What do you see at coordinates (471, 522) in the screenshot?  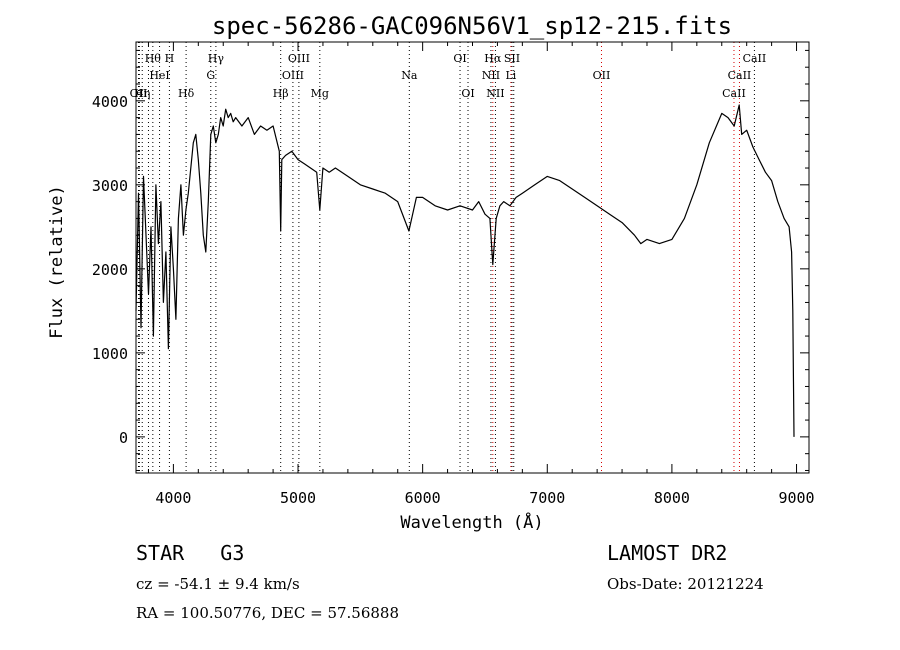 I see `x-axis-label: Wavelength (Å)` at bounding box center [471, 522].